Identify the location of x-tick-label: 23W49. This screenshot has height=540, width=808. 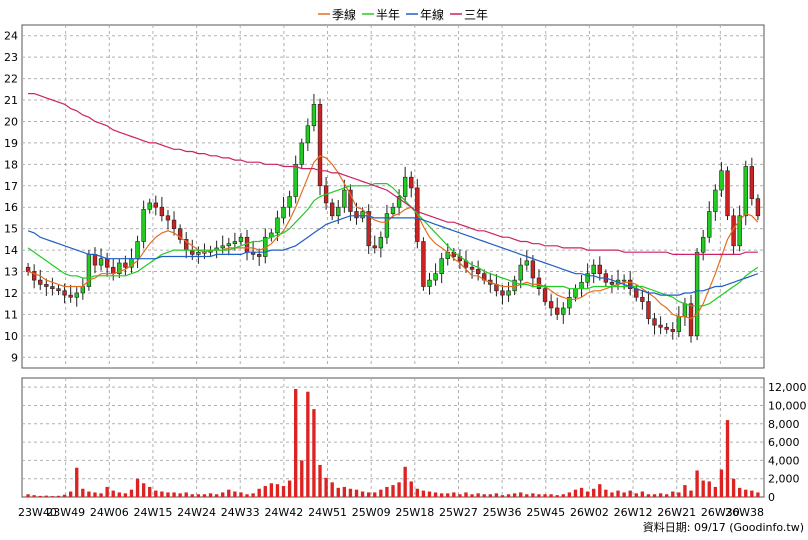
(65, 512).